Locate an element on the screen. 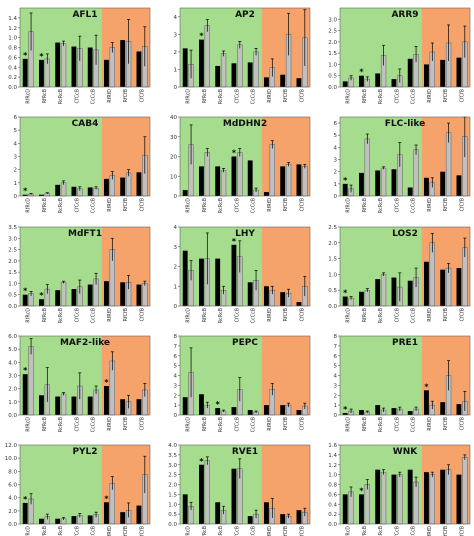 This screenshot has width=474, height=536. y-tick-label: 1.5 is located at coordinates (172, 495).